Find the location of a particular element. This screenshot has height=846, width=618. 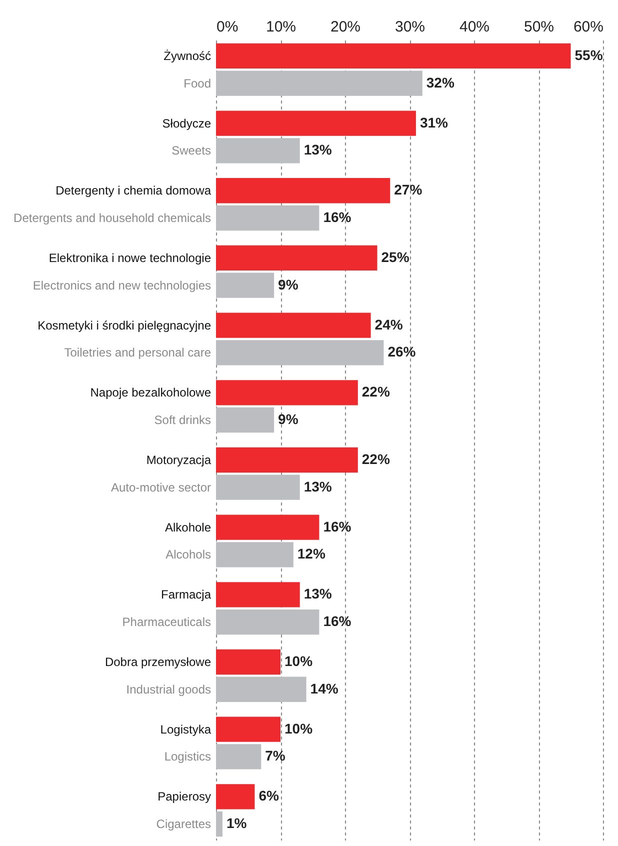

y-tick-label: Alkohole Alcohols is located at coordinates (188, 541).